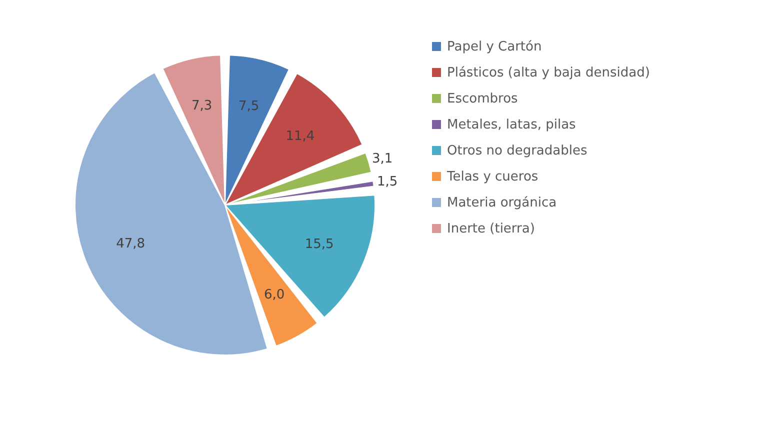  Describe the element at coordinates (249, 106) in the screenshot. I see `data-label: 7,5` at that location.